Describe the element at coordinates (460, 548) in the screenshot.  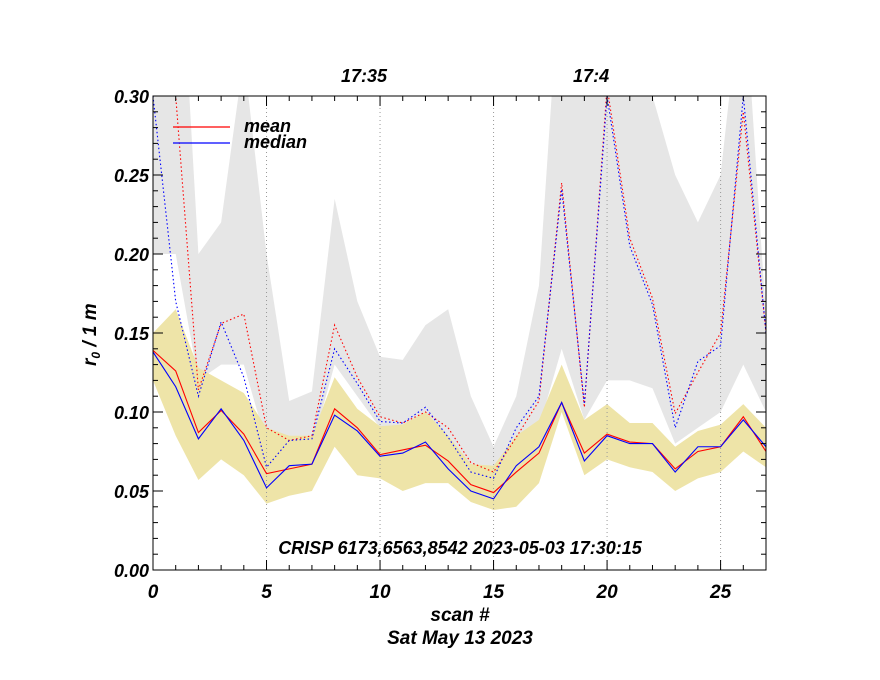
I see `dataset-annotation: CRISP 6173,6563,8542 2023-05-03 17:30:15` at that location.